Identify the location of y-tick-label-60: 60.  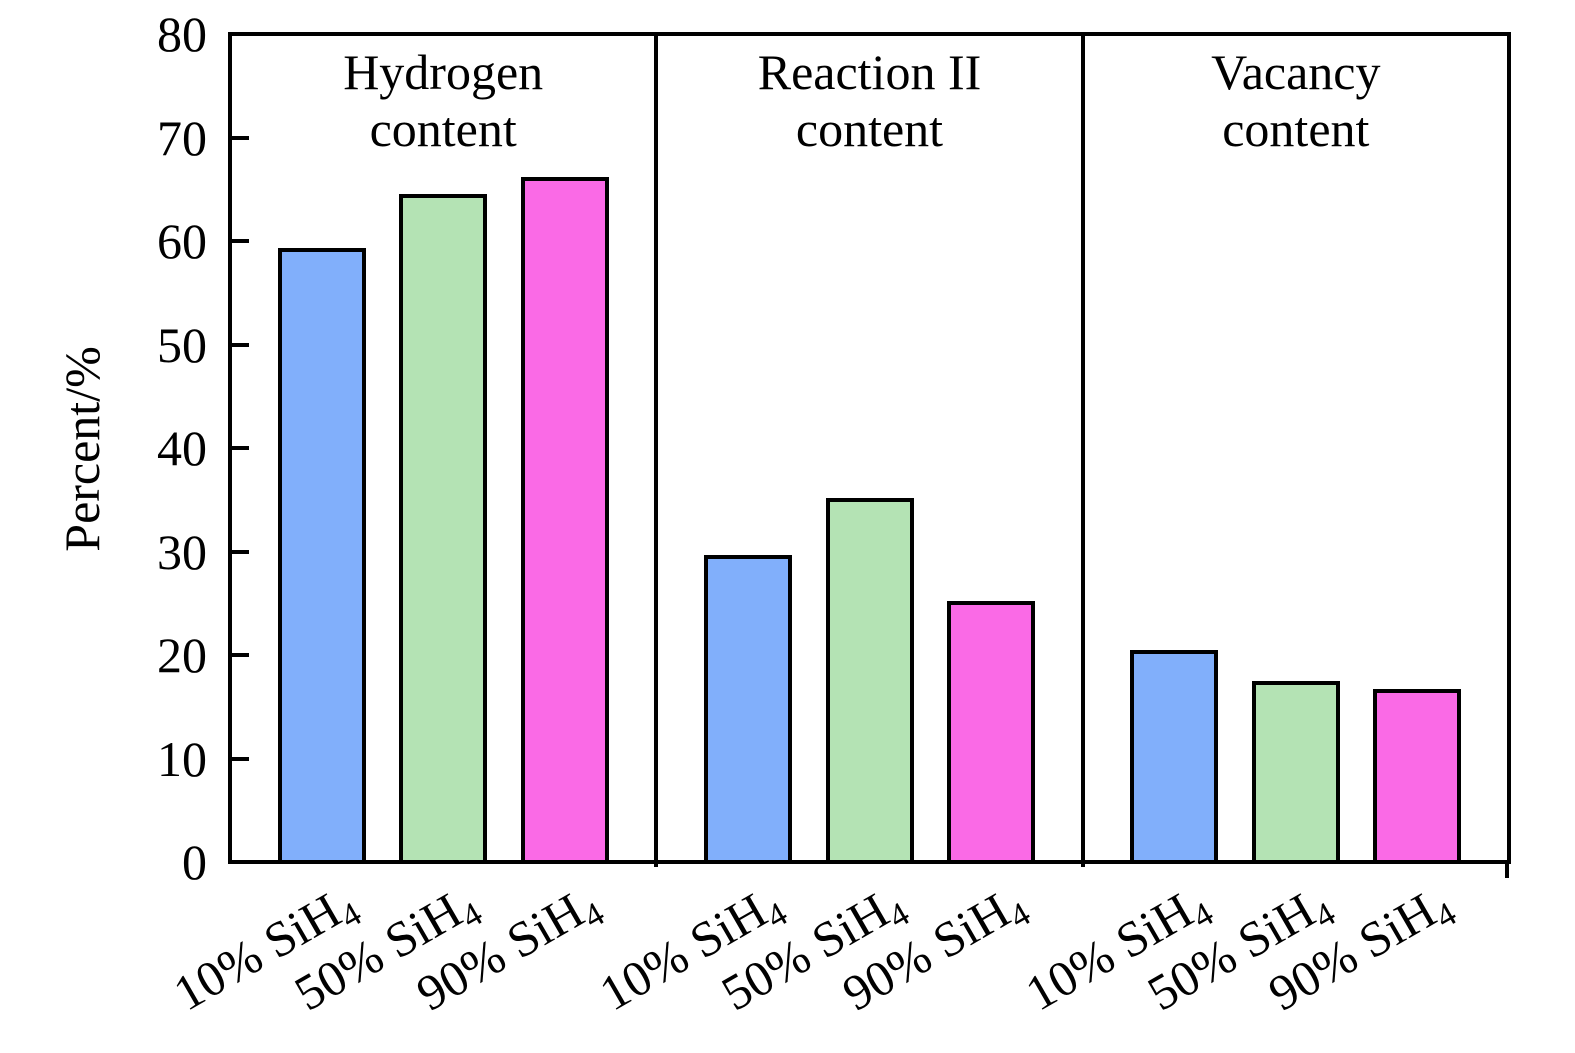
(182, 241).